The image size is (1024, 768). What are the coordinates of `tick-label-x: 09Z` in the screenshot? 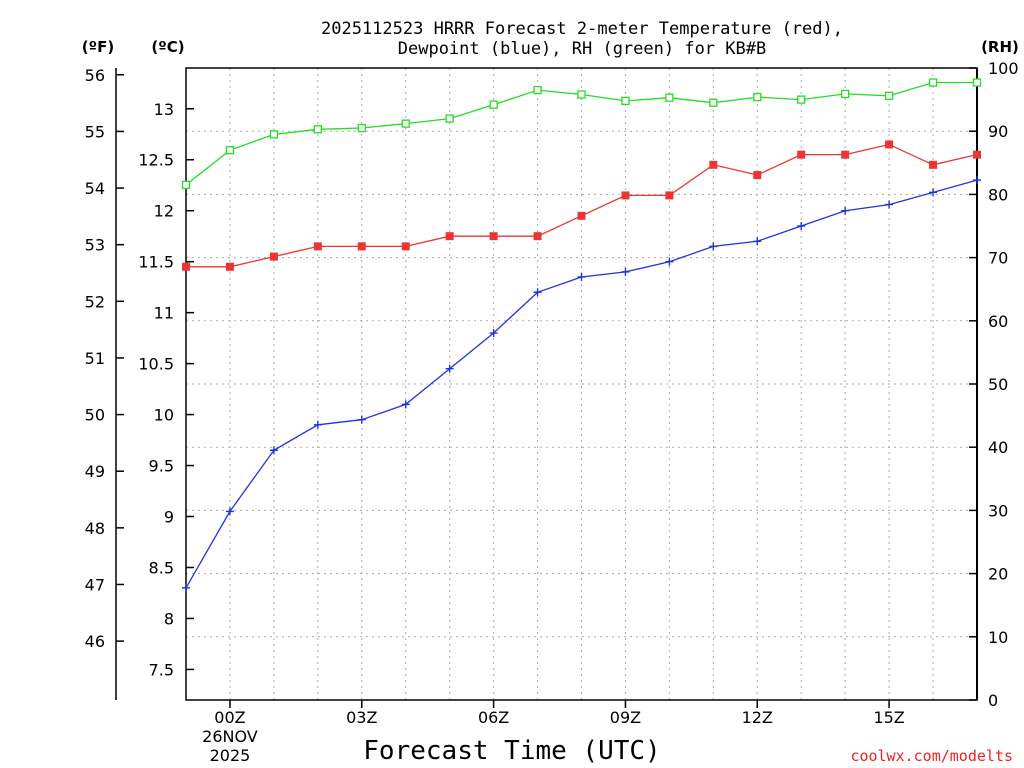 It's located at (625, 717).